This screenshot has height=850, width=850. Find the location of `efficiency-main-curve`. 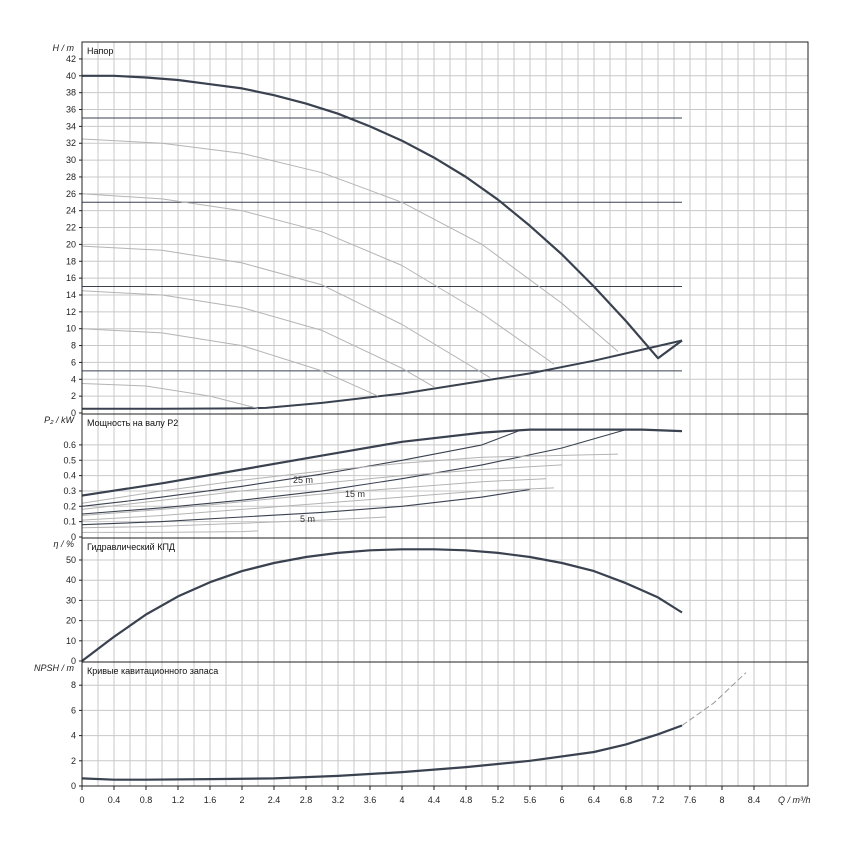

efficiency-main-curve is located at coordinates (382, 605).